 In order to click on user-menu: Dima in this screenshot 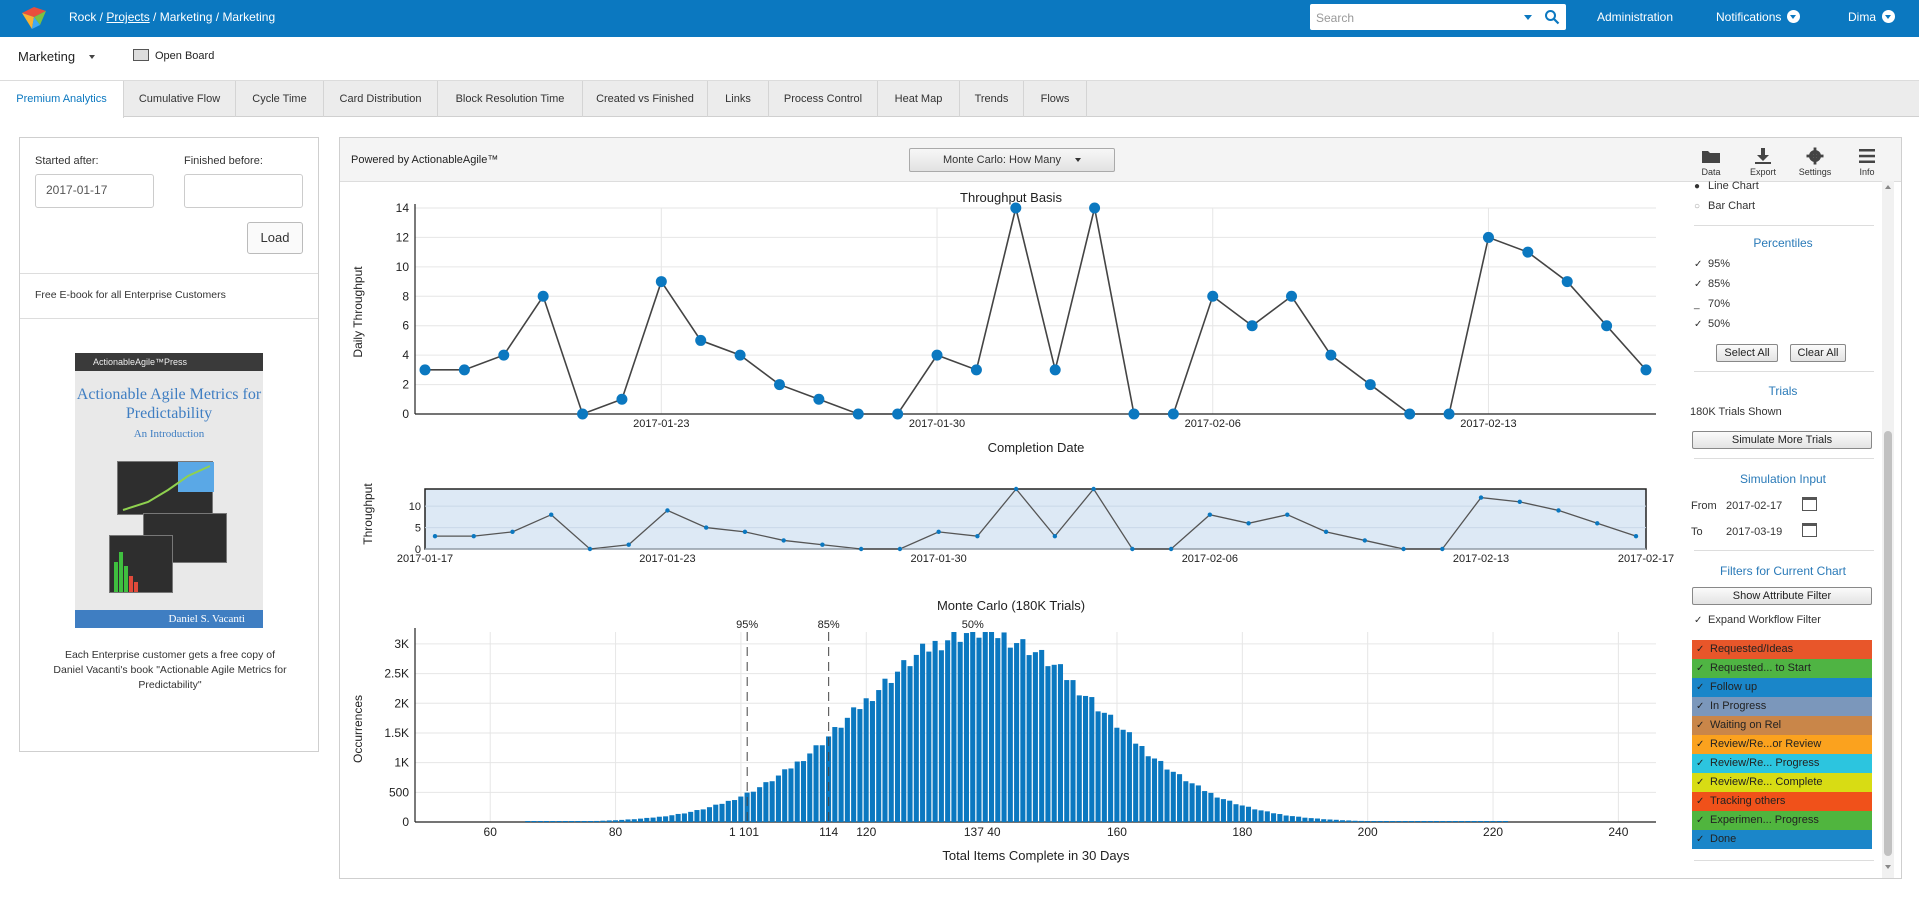, I will do `click(1872, 17)`.